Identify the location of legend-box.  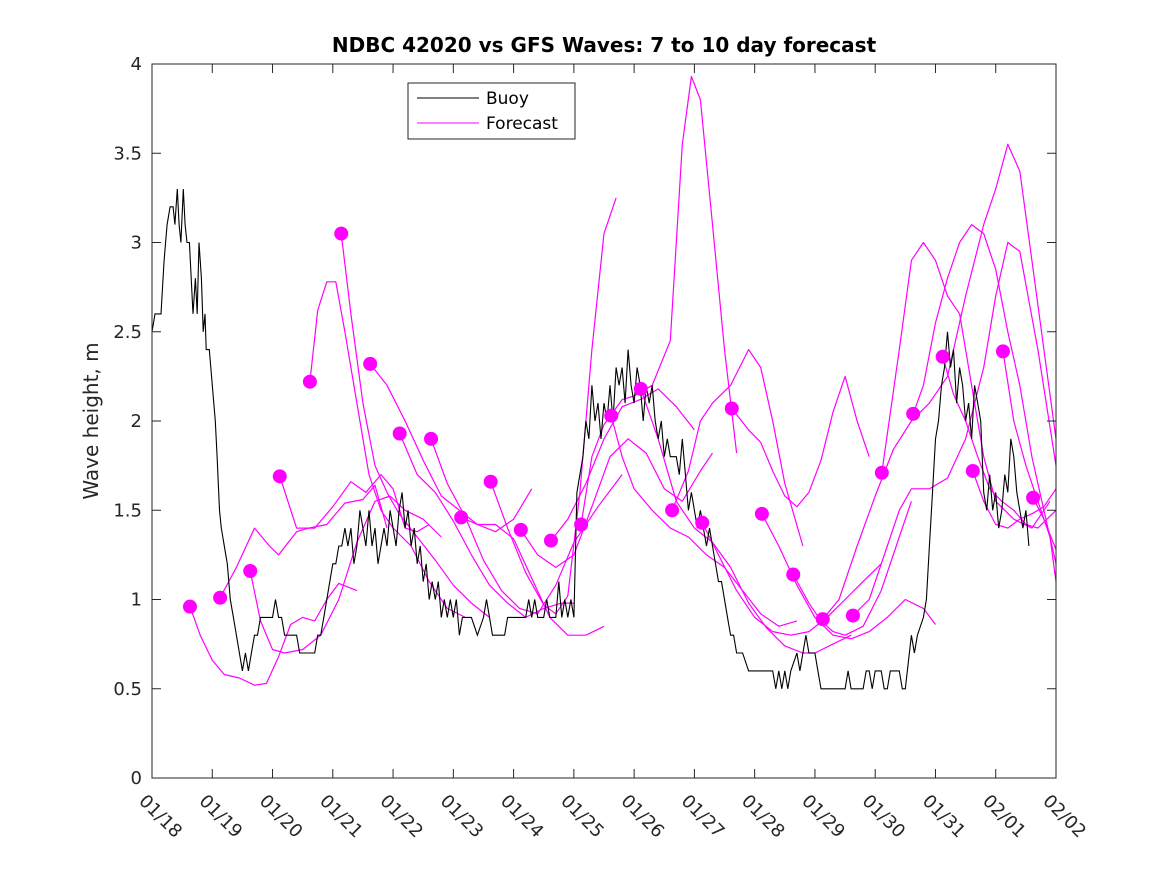
(491, 111).